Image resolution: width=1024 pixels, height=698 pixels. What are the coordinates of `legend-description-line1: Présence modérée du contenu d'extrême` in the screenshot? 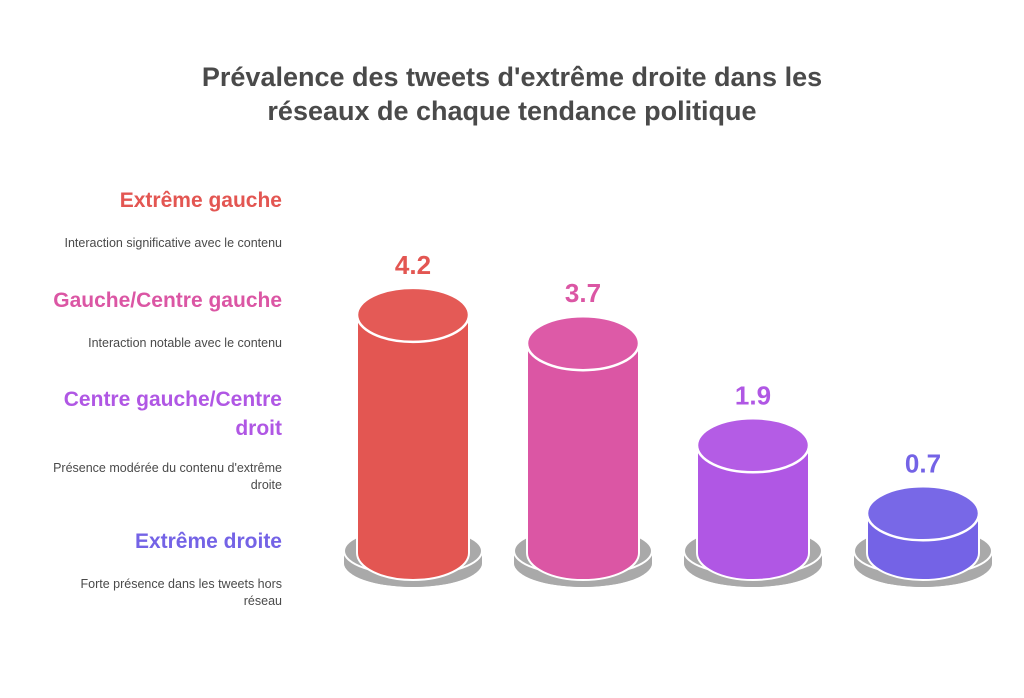 It's located at (167, 468).